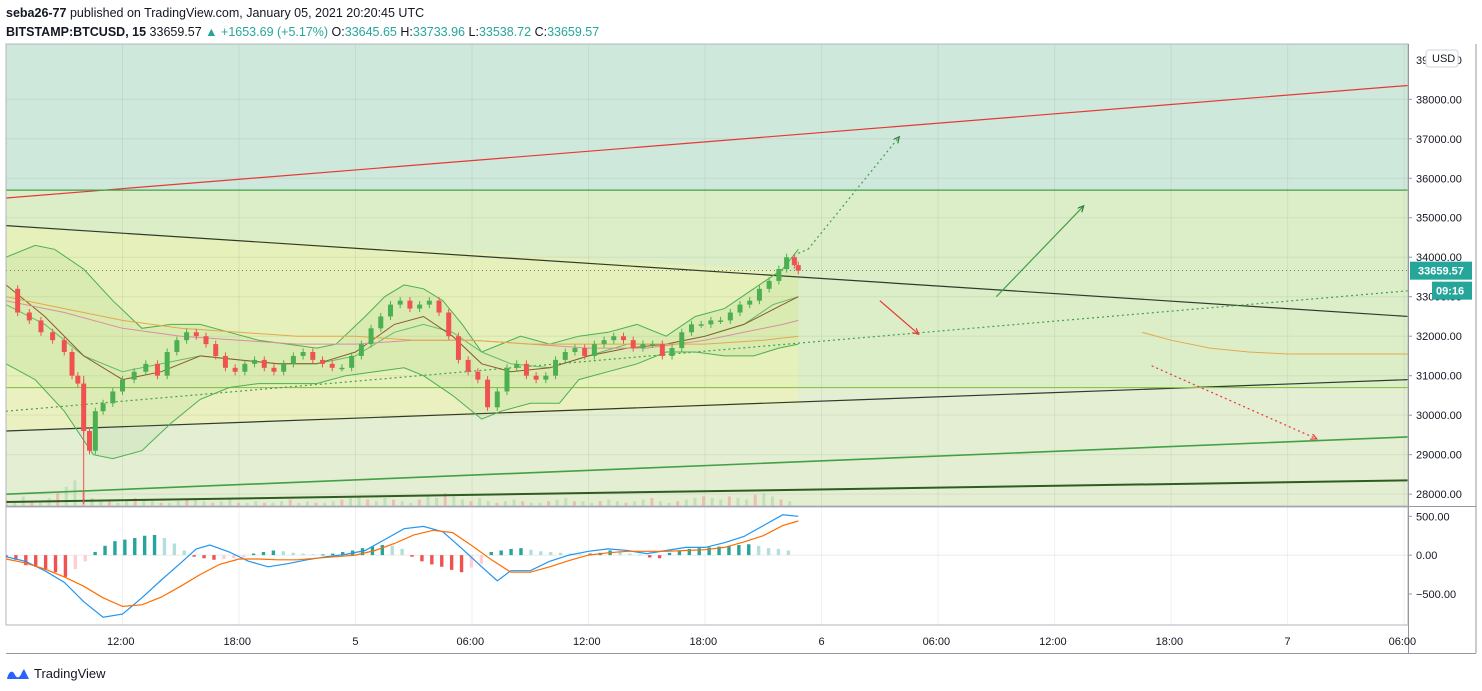  What do you see at coordinates (238, 642) in the screenshot?
I see `x-tick-label: 18:00` at bounding box center [238, 642].